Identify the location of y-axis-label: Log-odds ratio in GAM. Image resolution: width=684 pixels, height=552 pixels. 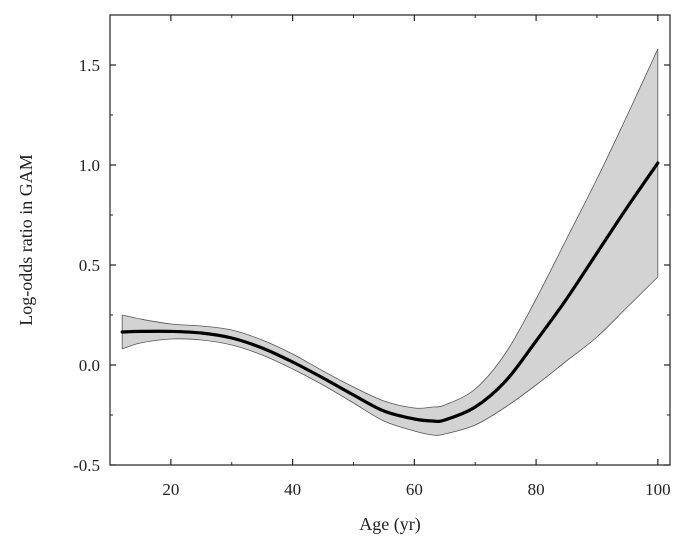
(26, 239).